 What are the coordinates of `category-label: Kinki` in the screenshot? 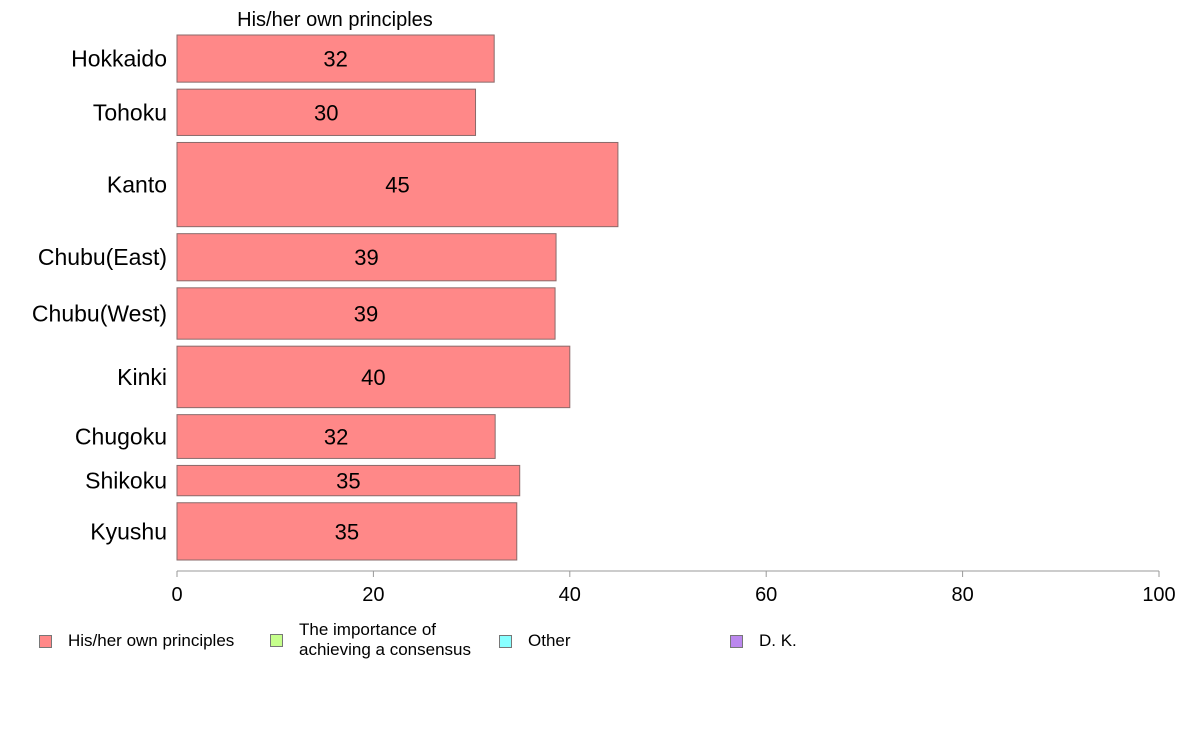 It's located at (142, 377).